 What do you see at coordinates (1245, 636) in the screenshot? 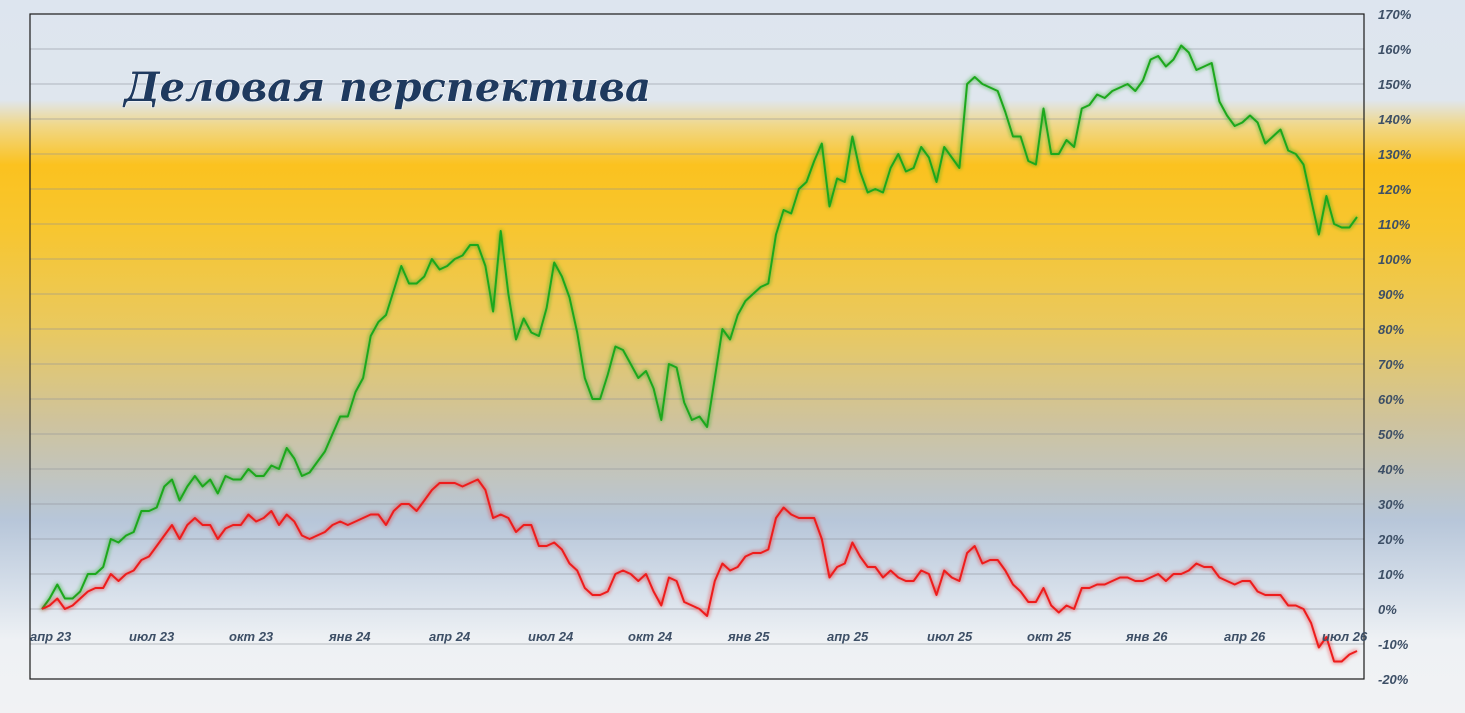
I see `x-tick-label: апр 26` at bounding box center [1245, 636].